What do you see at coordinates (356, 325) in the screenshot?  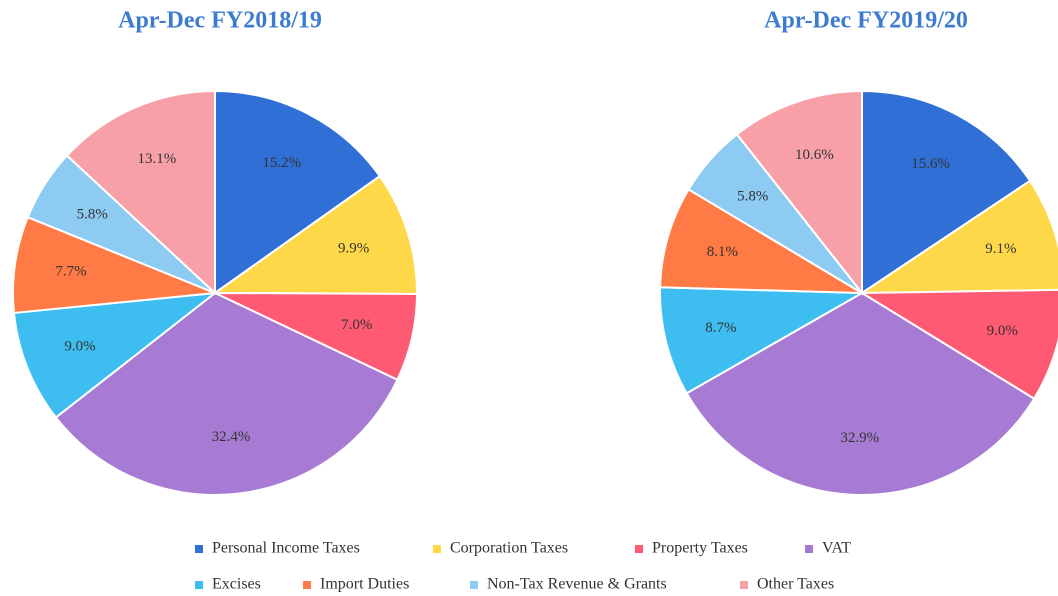 I see `slice-label: 7.0%` at bounding box center [356, 325].